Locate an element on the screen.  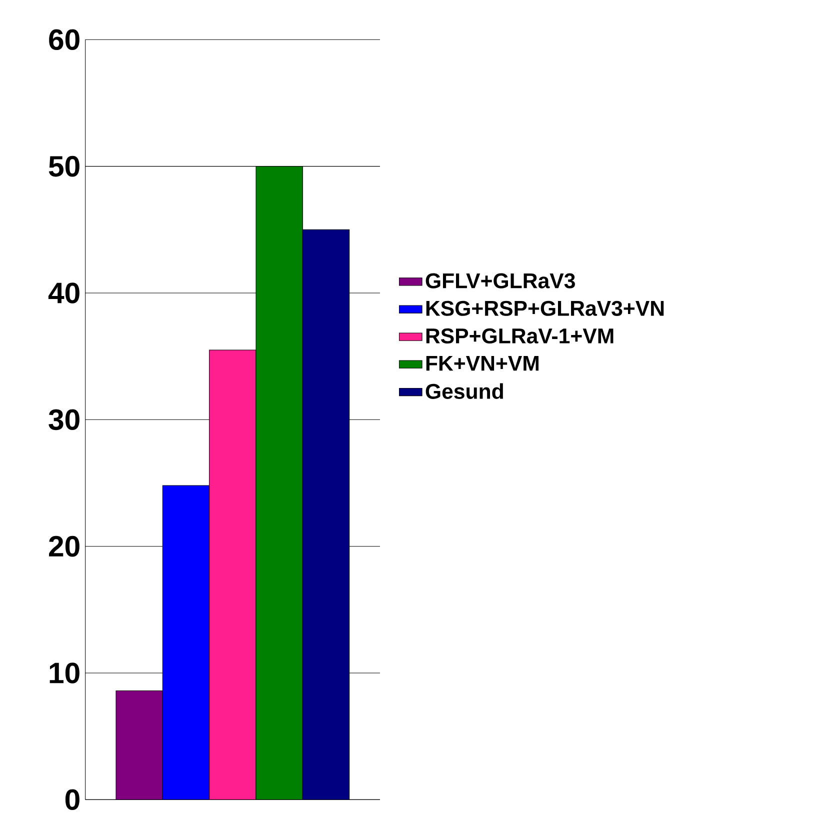
legend-label: KSG+RSP+GLRaV3+VN is located at coordinates (545, 308).